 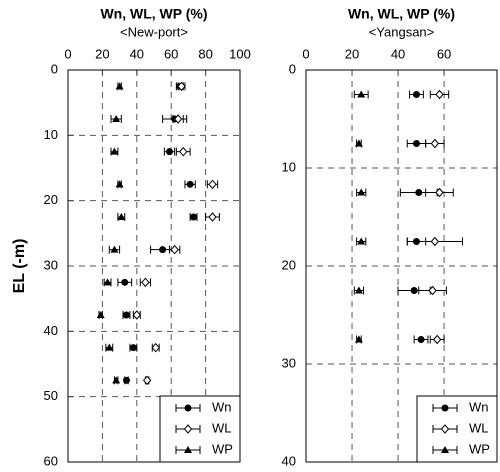 What do you see at coordinates (19, 266) in the screenshot?
I see `y-axis-label: EL (-m)` at bounding box center [19, 266].